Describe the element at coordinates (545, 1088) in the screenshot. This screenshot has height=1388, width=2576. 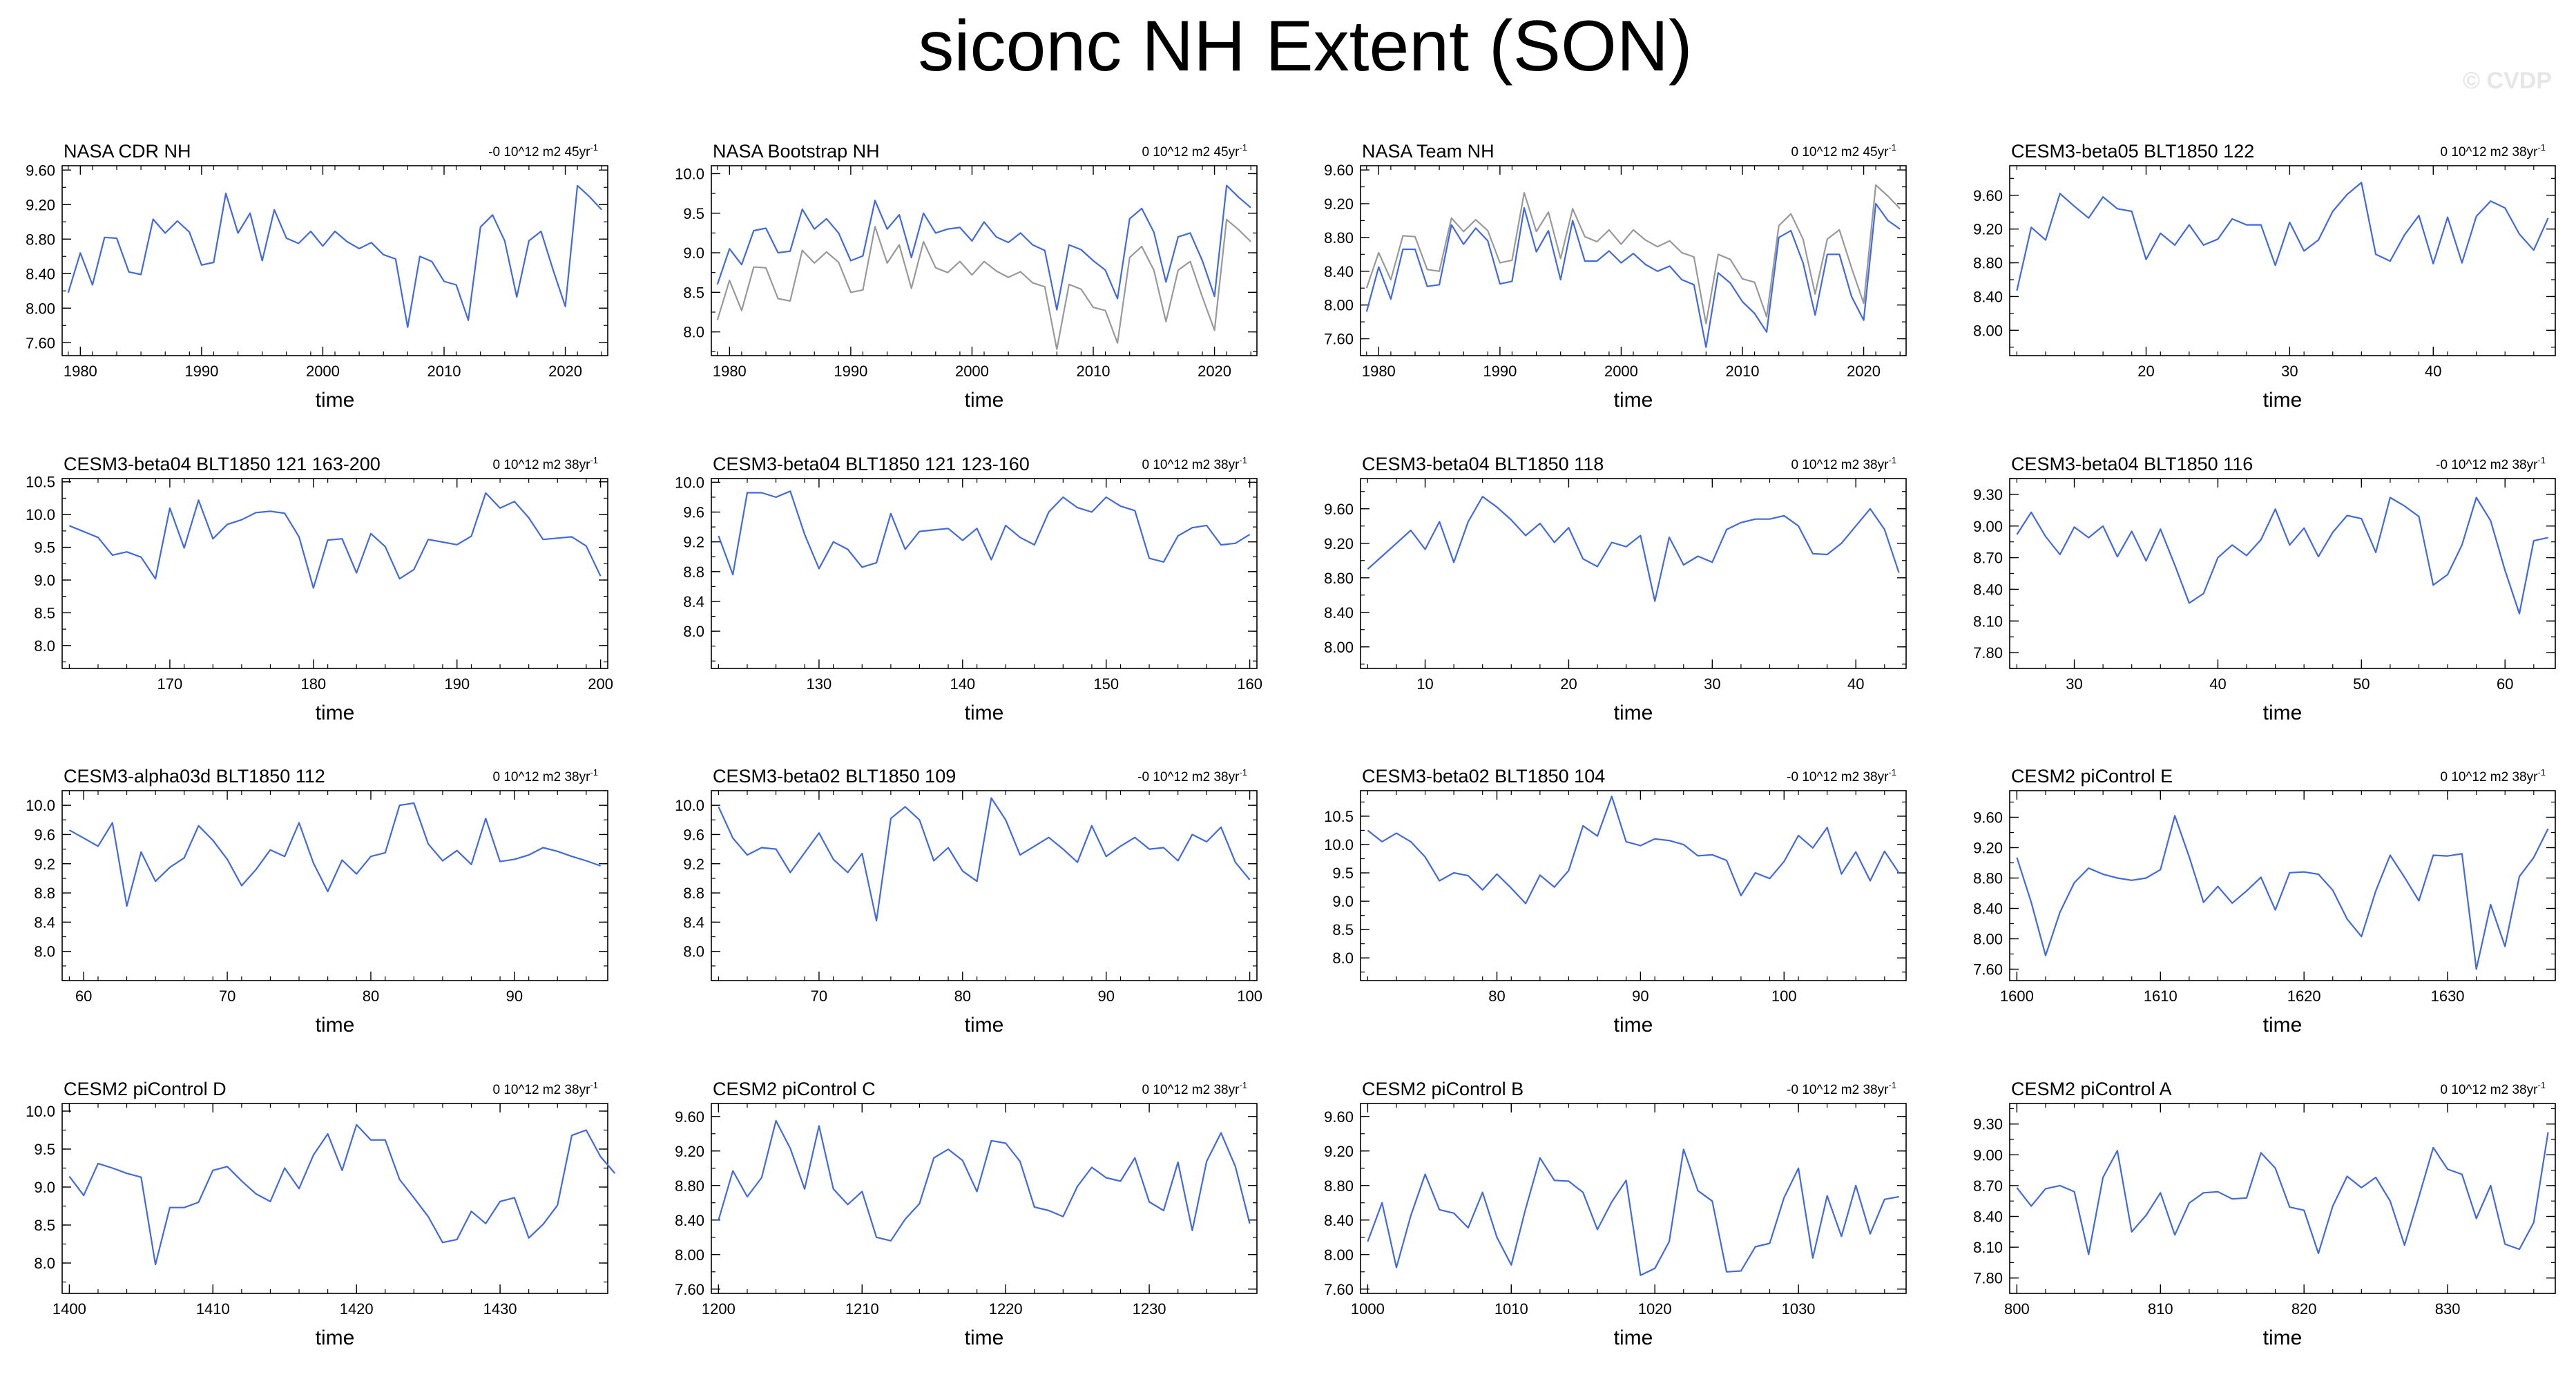
I see `trend-label: 0 10^12 m2 38yr-1` at that location.